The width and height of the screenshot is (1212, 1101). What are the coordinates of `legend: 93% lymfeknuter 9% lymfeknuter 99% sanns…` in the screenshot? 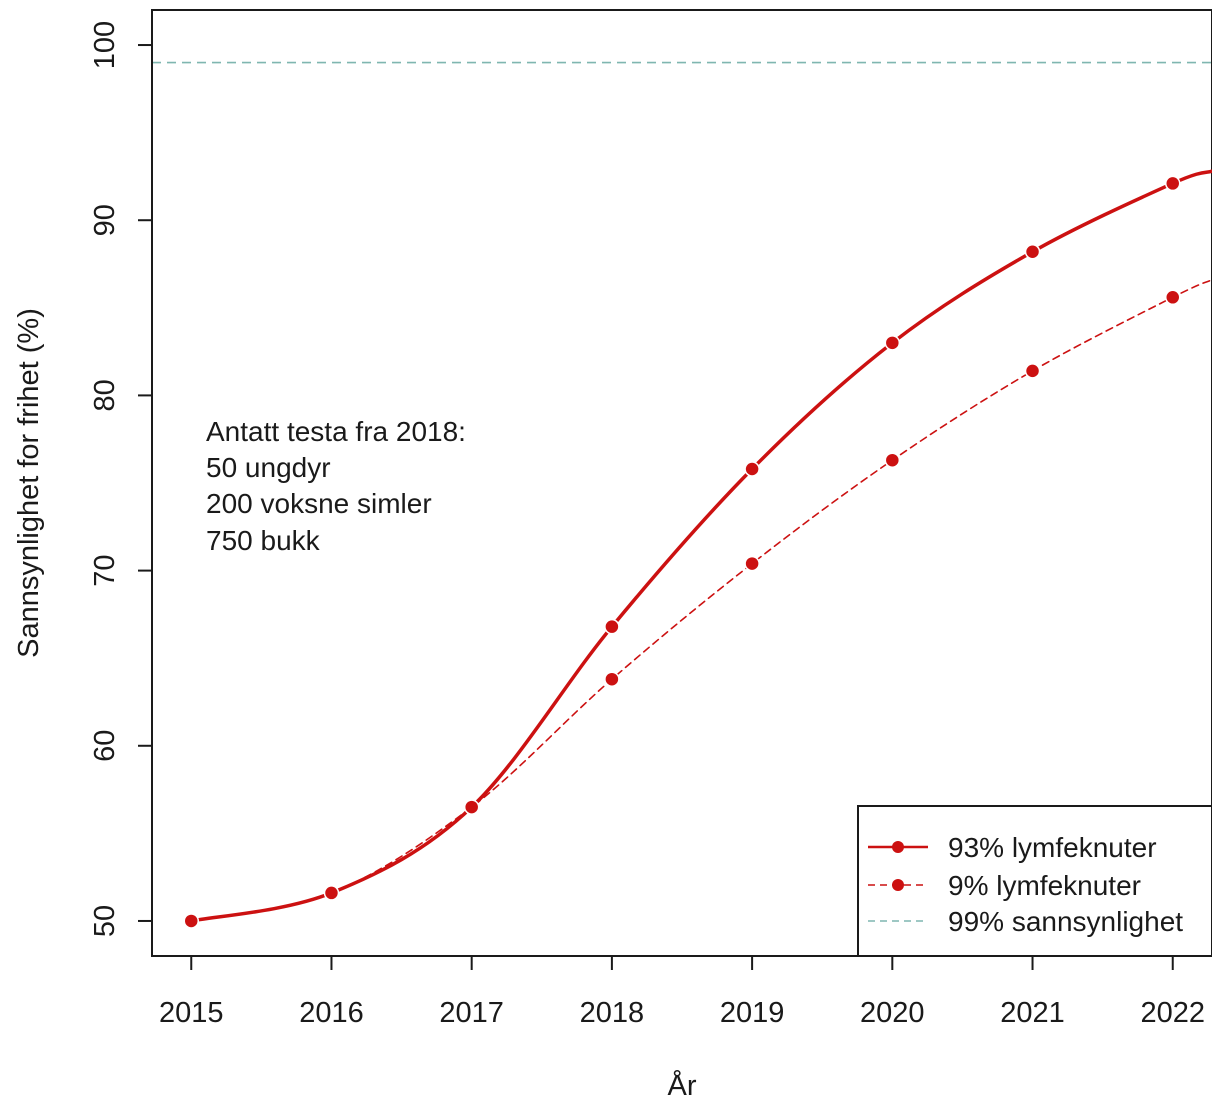 It's located at (1034, 881).